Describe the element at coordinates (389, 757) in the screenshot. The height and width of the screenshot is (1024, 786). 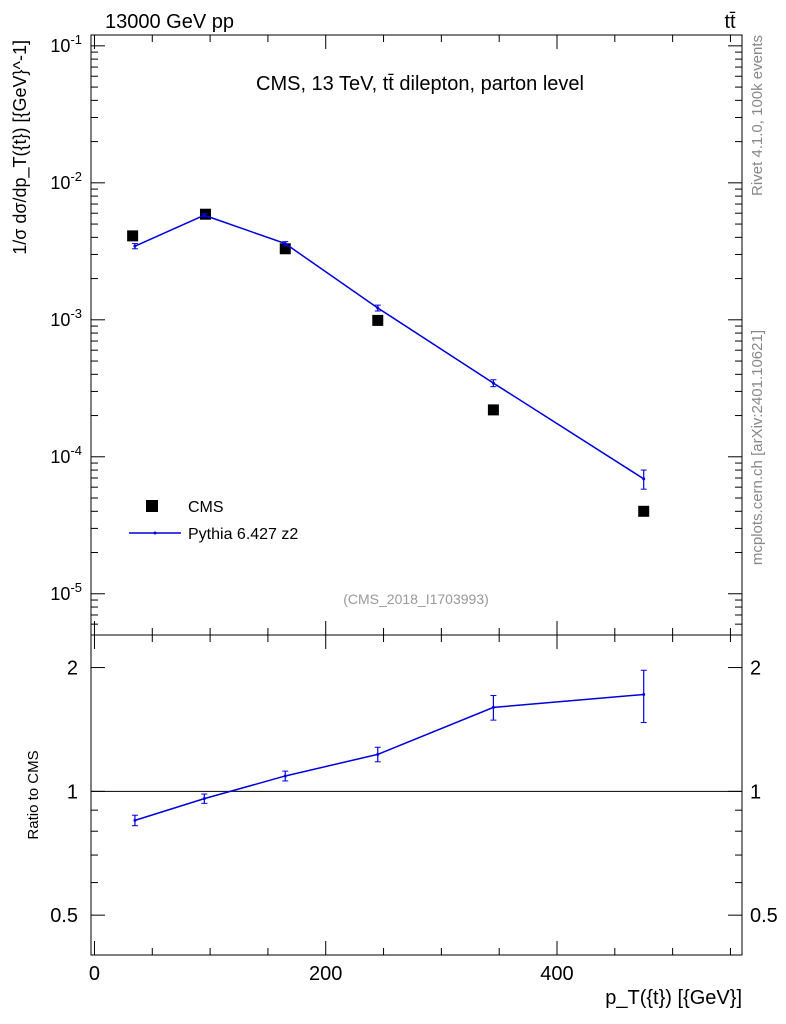
I see `ratio-line` at that location.